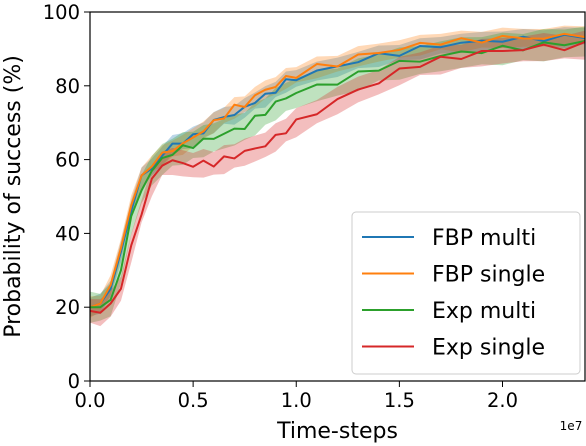  I want to click on x-axis-ticks: 0.0 0.5 1.0 1.5 2.0, so click(296, 396).